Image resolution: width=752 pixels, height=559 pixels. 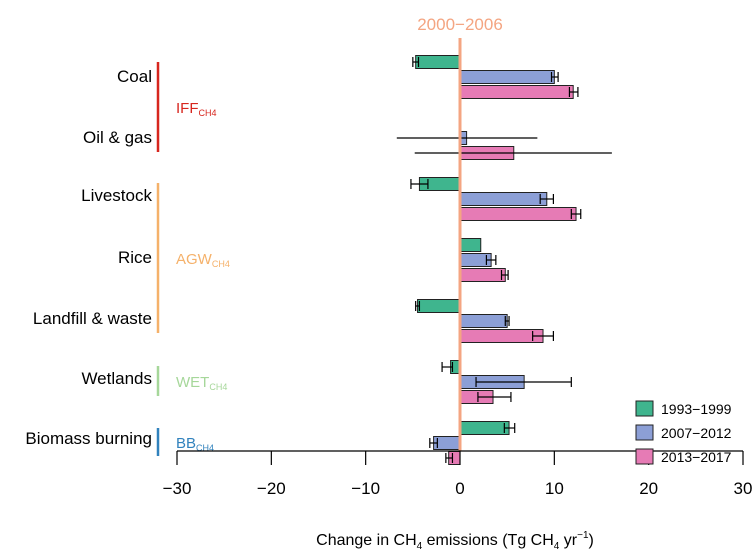 I want to click on reference-period-label: 2000−2006, so click(x=460, y=24).